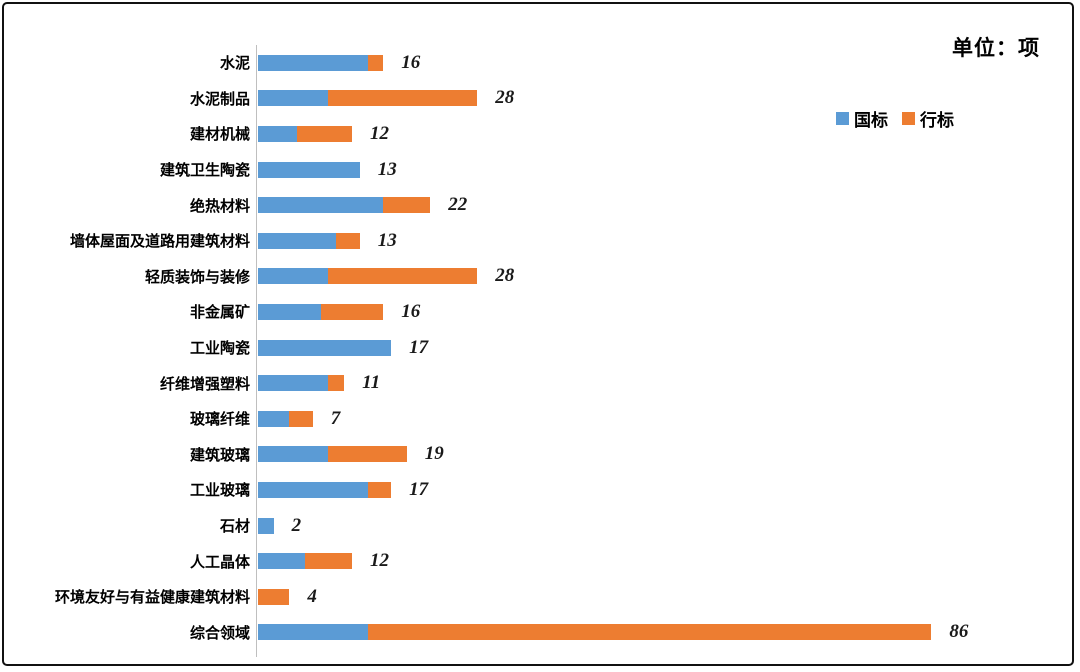 The width and height of the screenshot is (1080, 672). Describe the element at coordinates (335, 418) in the screenshot. I see `value-label: 7` at that location.